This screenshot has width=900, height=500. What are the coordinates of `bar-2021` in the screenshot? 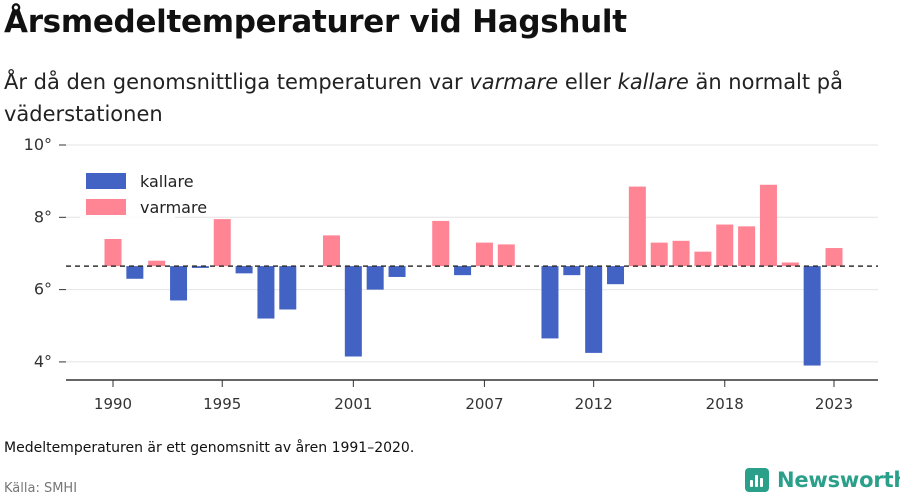 It's located at (790, 264).